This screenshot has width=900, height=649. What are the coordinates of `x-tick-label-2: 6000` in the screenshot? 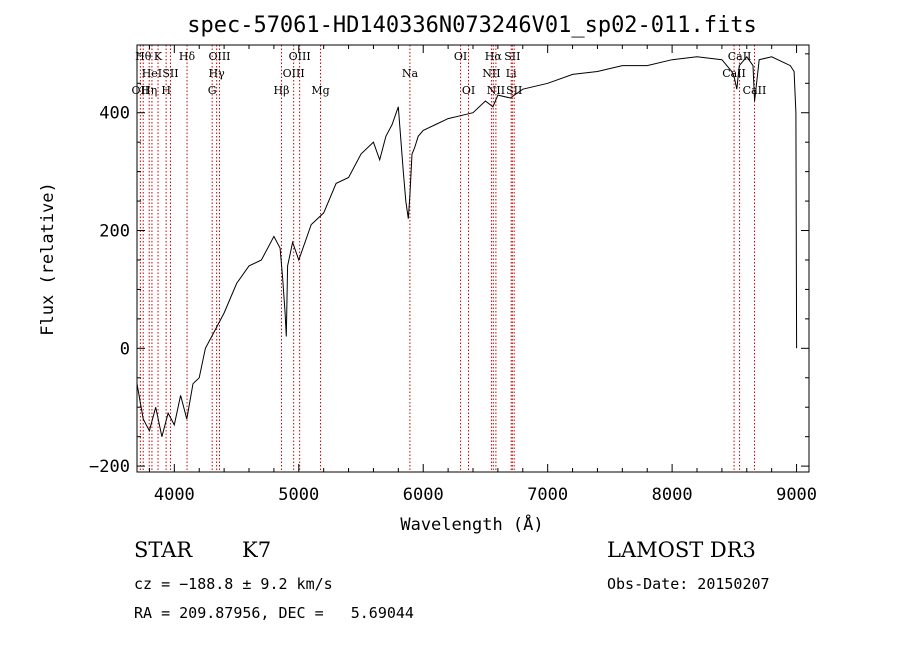 It's located at (423, 495).